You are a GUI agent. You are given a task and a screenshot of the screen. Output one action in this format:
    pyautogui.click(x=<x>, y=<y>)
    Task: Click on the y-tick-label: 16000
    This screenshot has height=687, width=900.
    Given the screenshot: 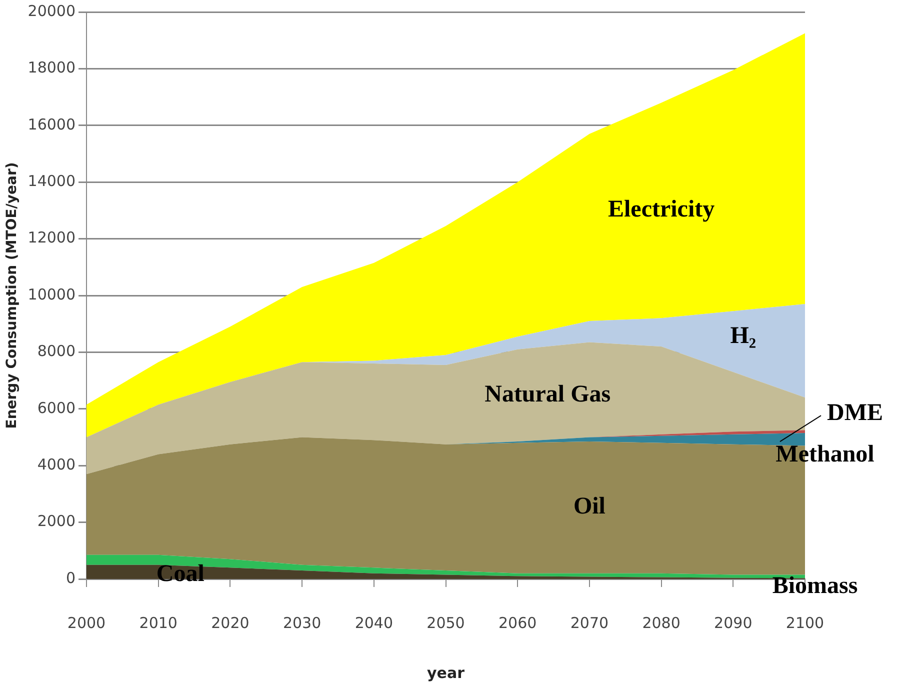 What is the action you would take?
    pyautogui.click(x=52, y=124)
    